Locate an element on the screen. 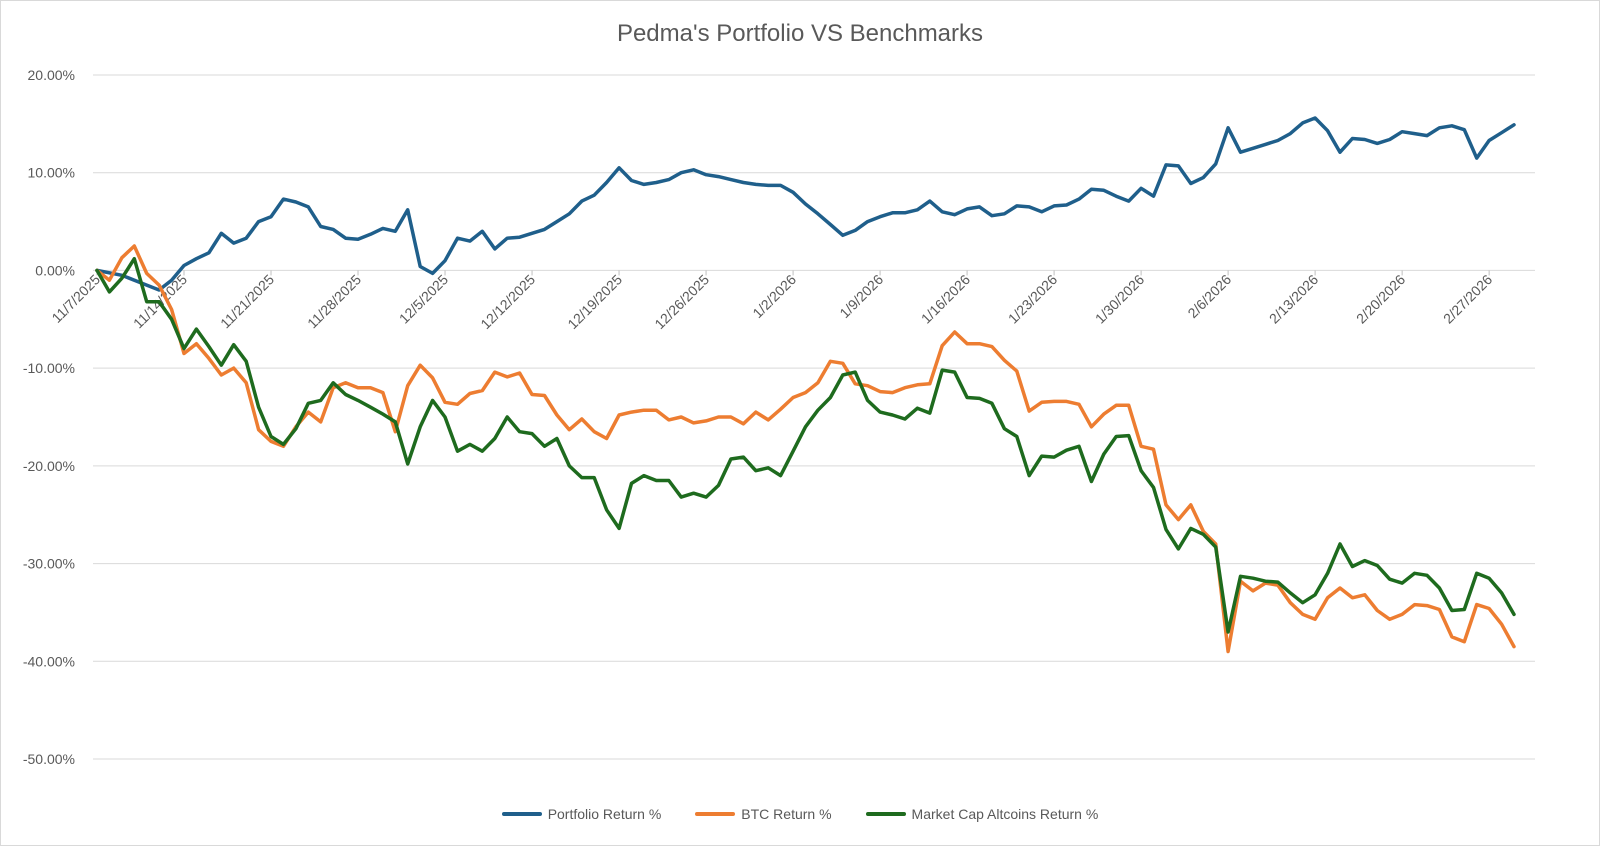 This screenshot has width=1600, height=846. legend-swatch-btc is located at coordinates (715, 814).